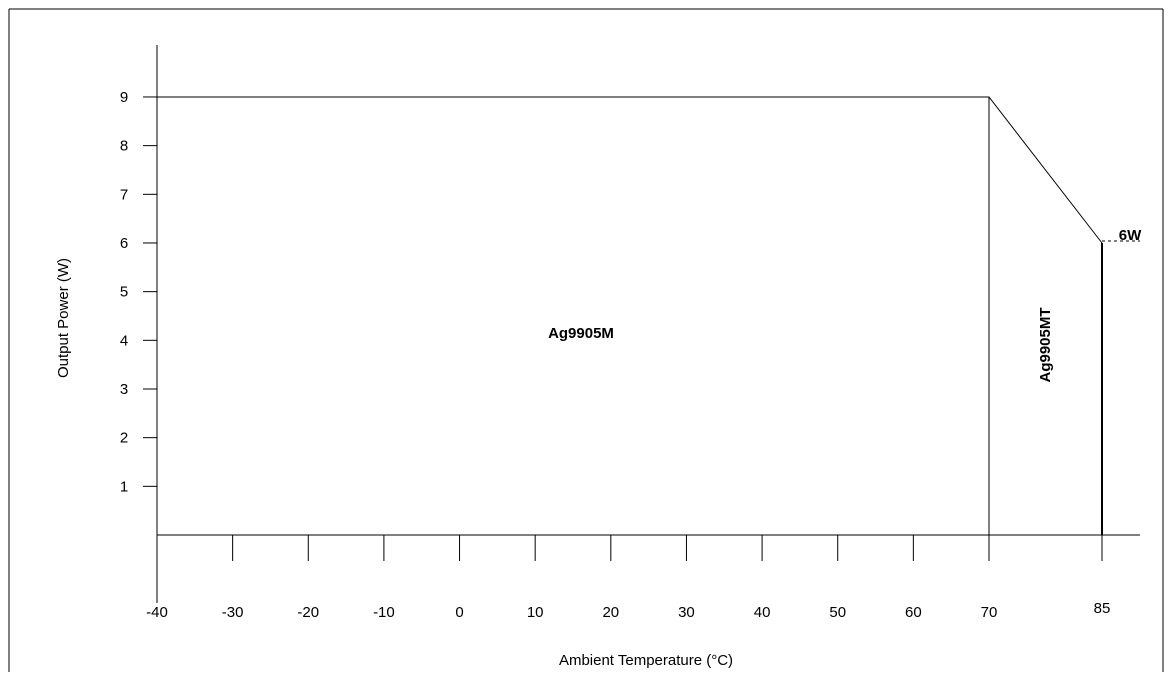 This screenshot has width=1172, height=674. Describe the element at coordinates (535, 612) in the screenshot. I see `x-tick-label: 10` at that location.